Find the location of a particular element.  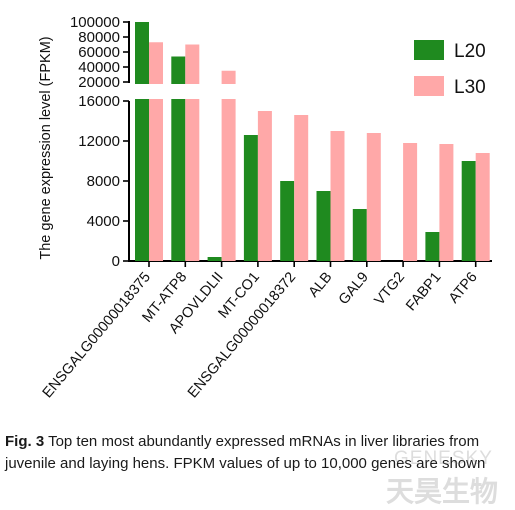

bar-l30-ensgalg00000018375 is located at coordinates (156, 151).